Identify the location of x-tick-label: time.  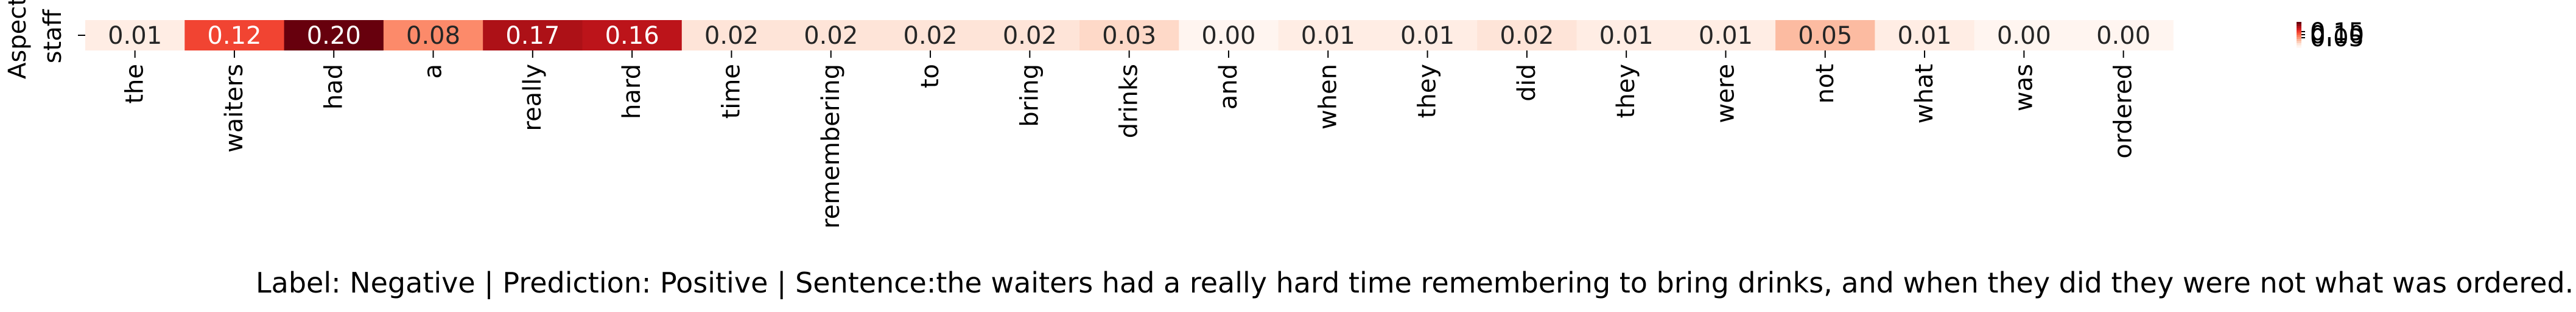
(731, 91).